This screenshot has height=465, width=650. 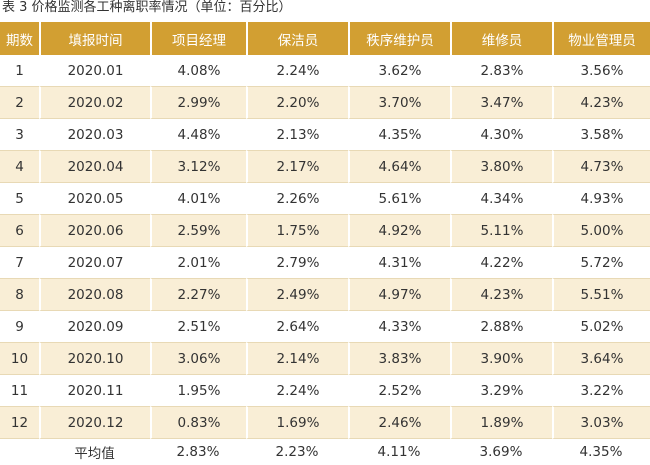 What do you see at coordinates (399, 423) in the screenshot?
I see `cell-security-staff: 2.46%` at bounding box center [399, 423].